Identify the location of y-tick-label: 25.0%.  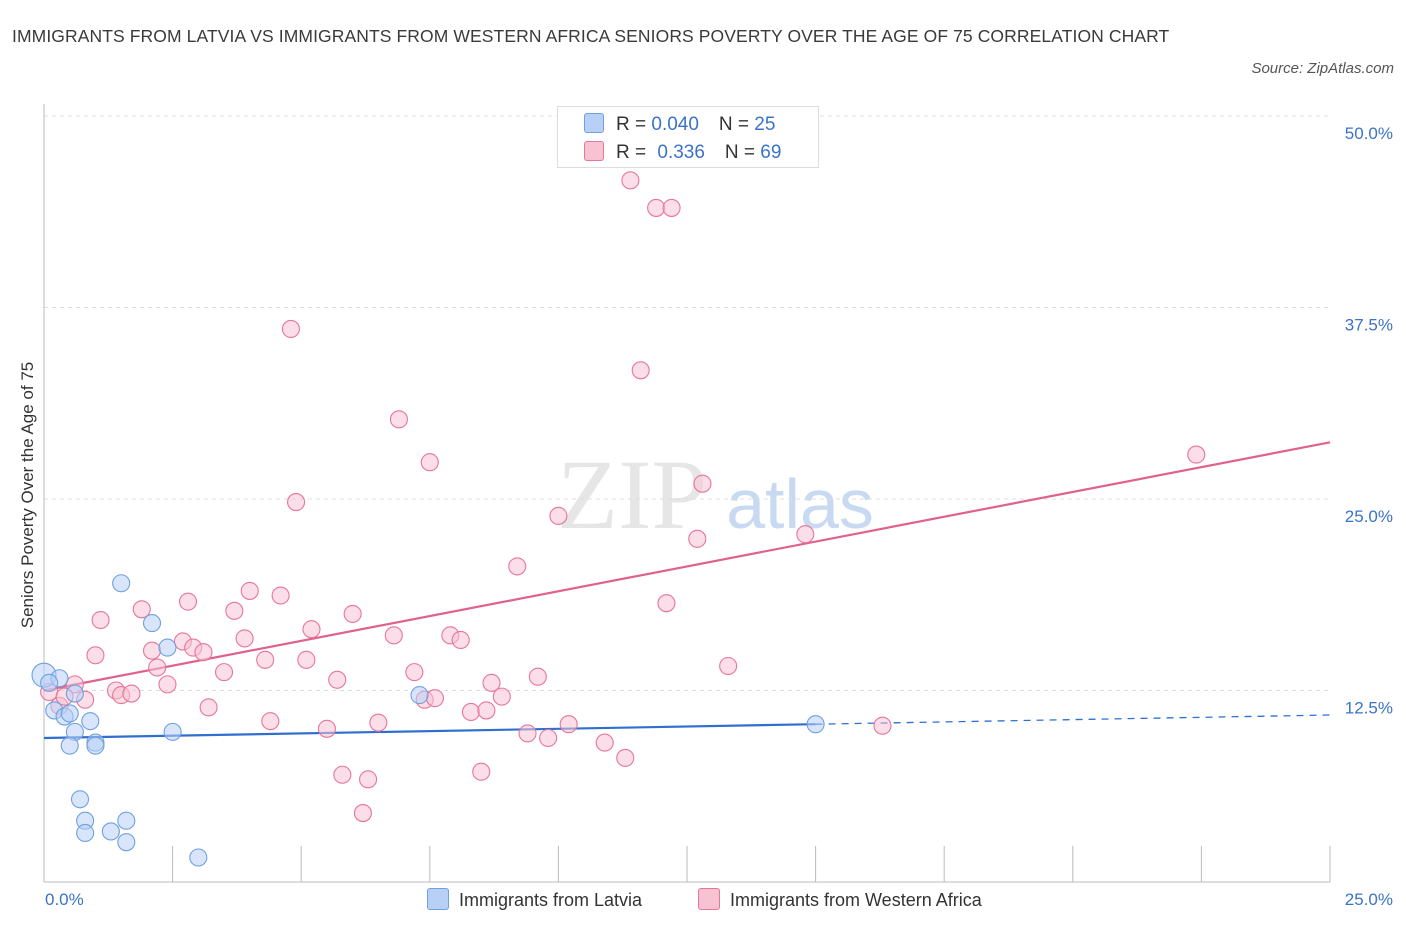
(1369, 516).